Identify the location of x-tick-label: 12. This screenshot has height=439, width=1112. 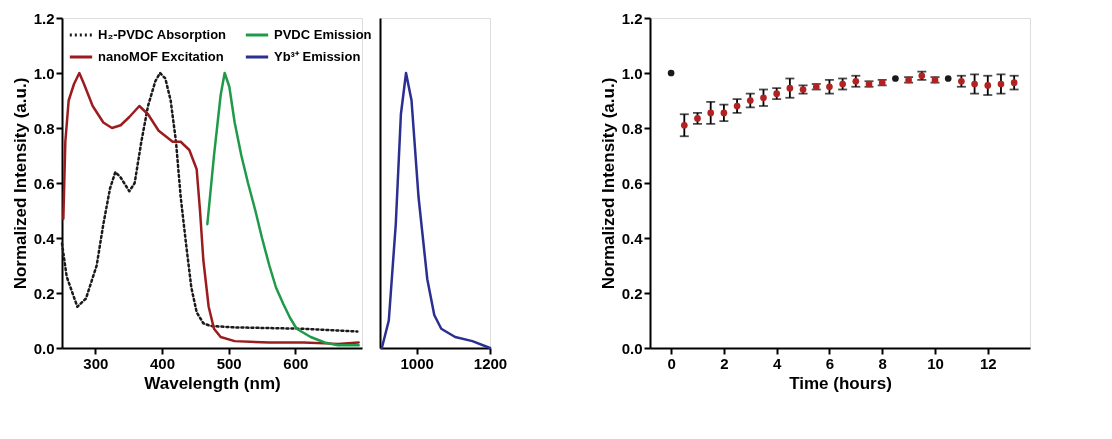
(988, 363).